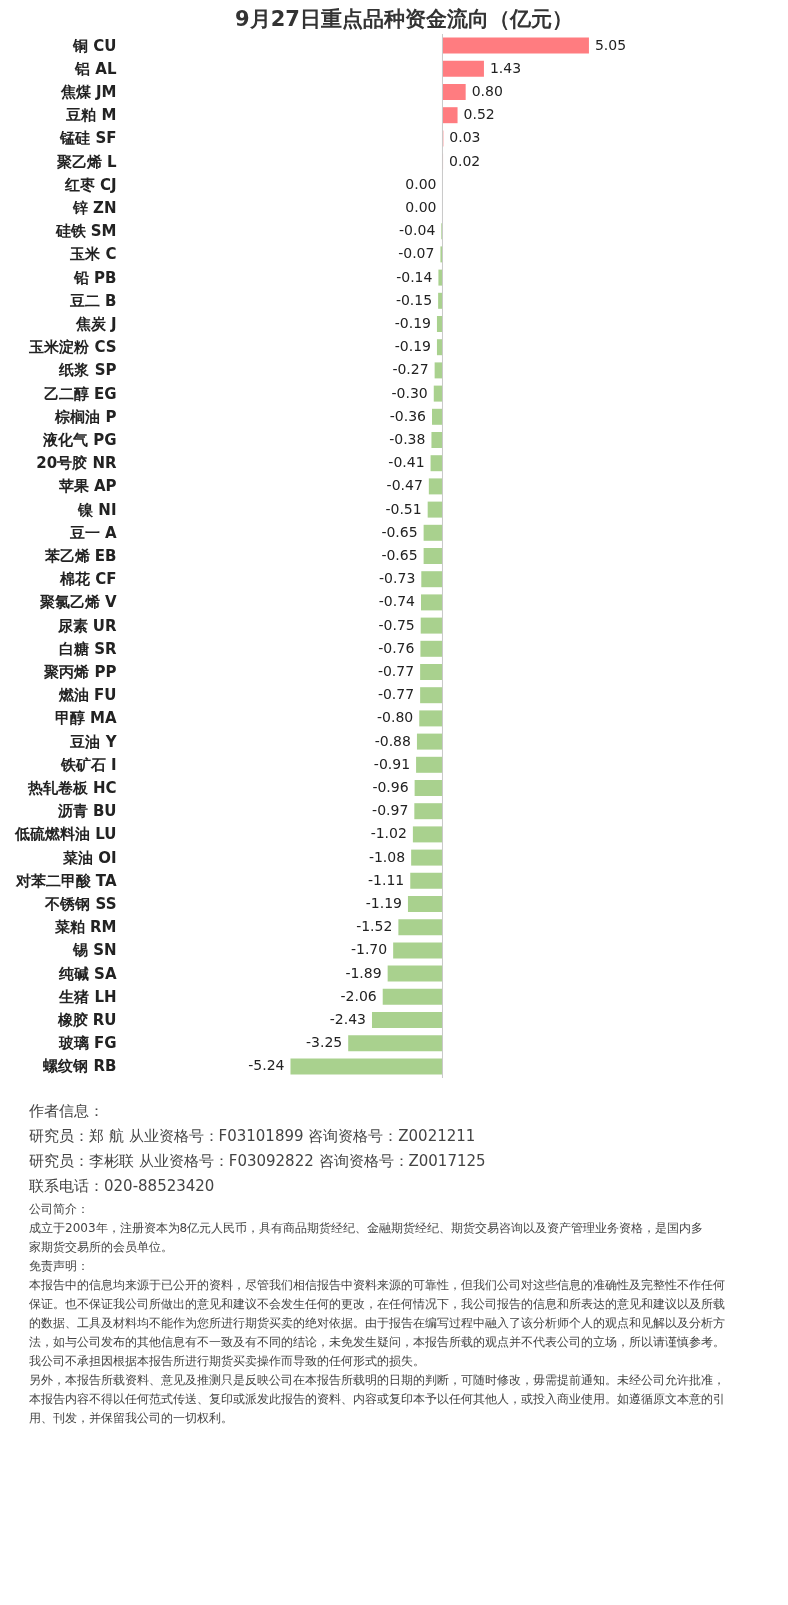 The height and width of the screenshot is (1605, 788). I want to click on data-label: -1.08, so click(387, 856).